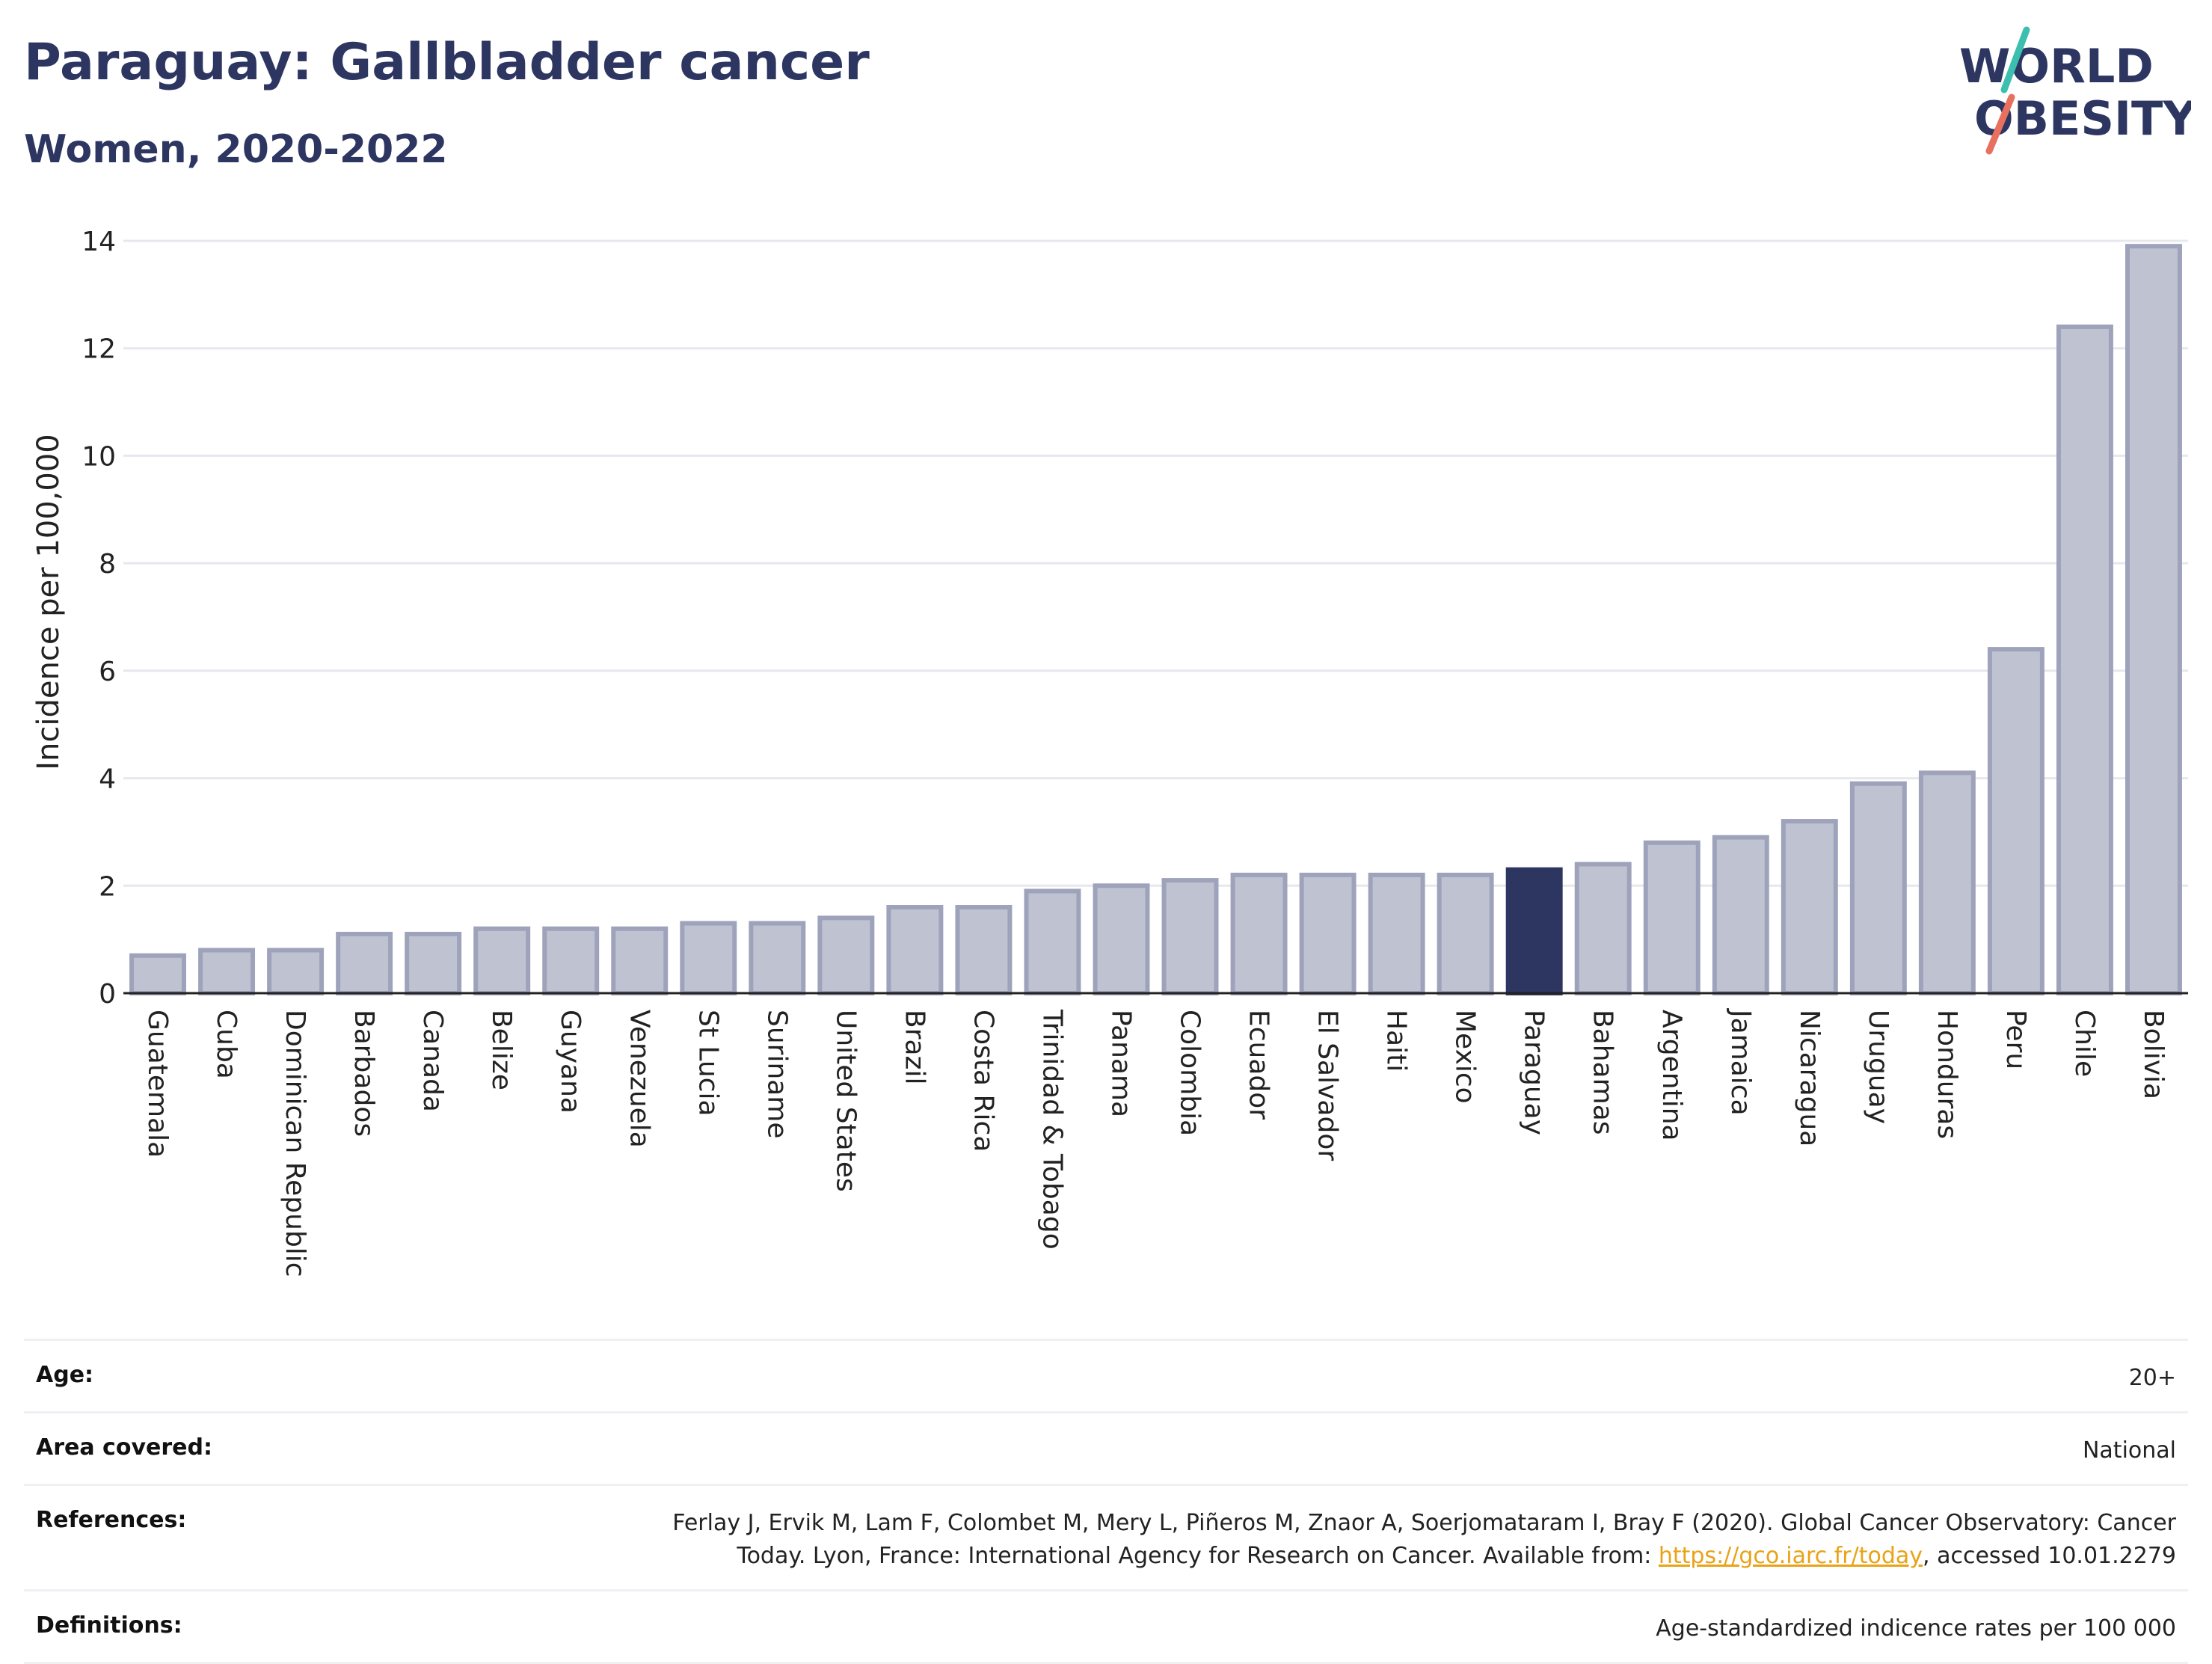  I want to click on age-value: 20+, so click(2152, 1378).